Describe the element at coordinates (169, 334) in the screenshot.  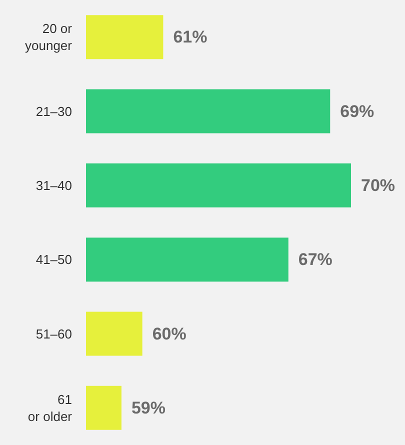
I see `data-label: 60%` at that location.